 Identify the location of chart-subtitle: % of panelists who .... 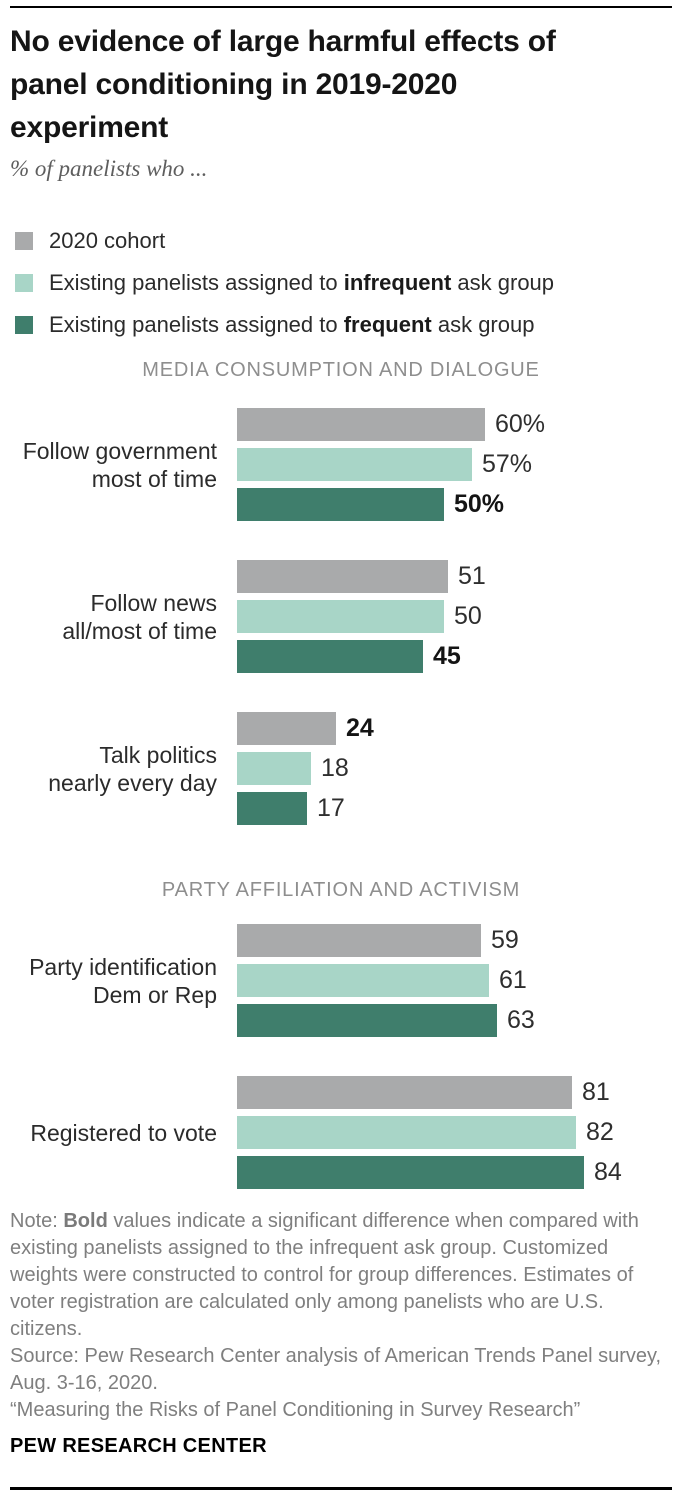
(109, 168).